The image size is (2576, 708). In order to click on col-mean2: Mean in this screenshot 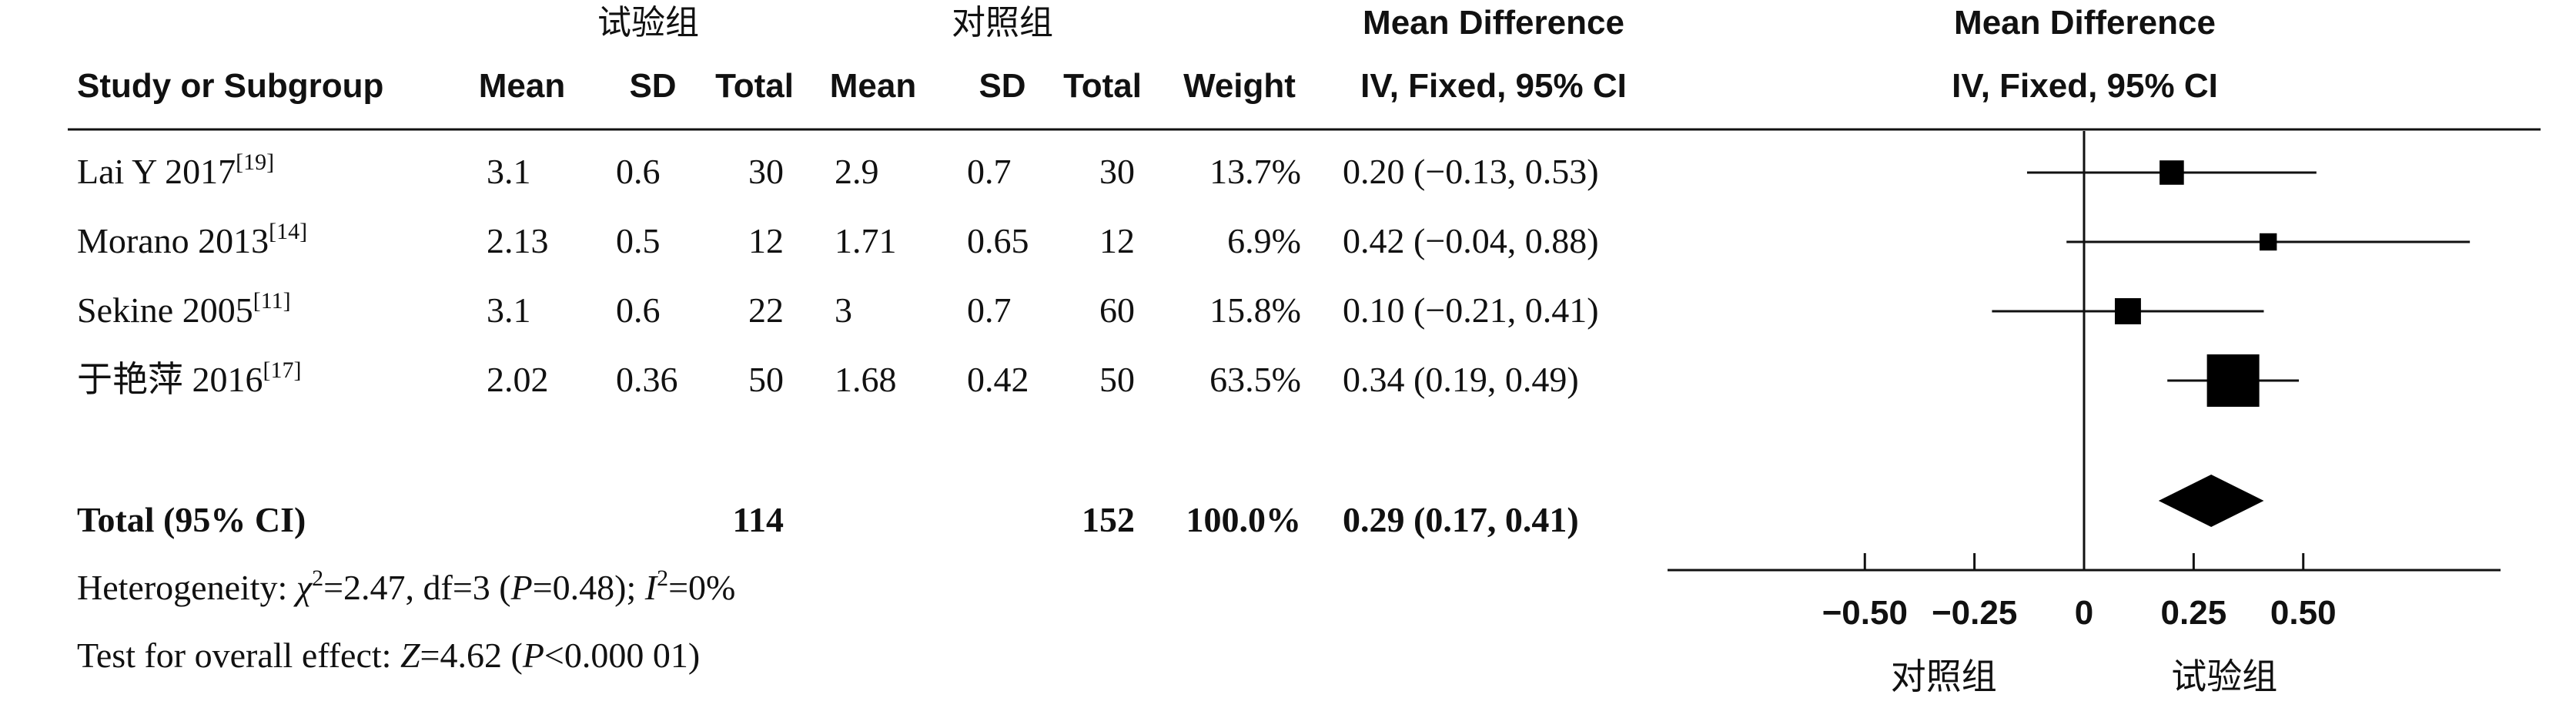, I will do `click(873, 86)`.